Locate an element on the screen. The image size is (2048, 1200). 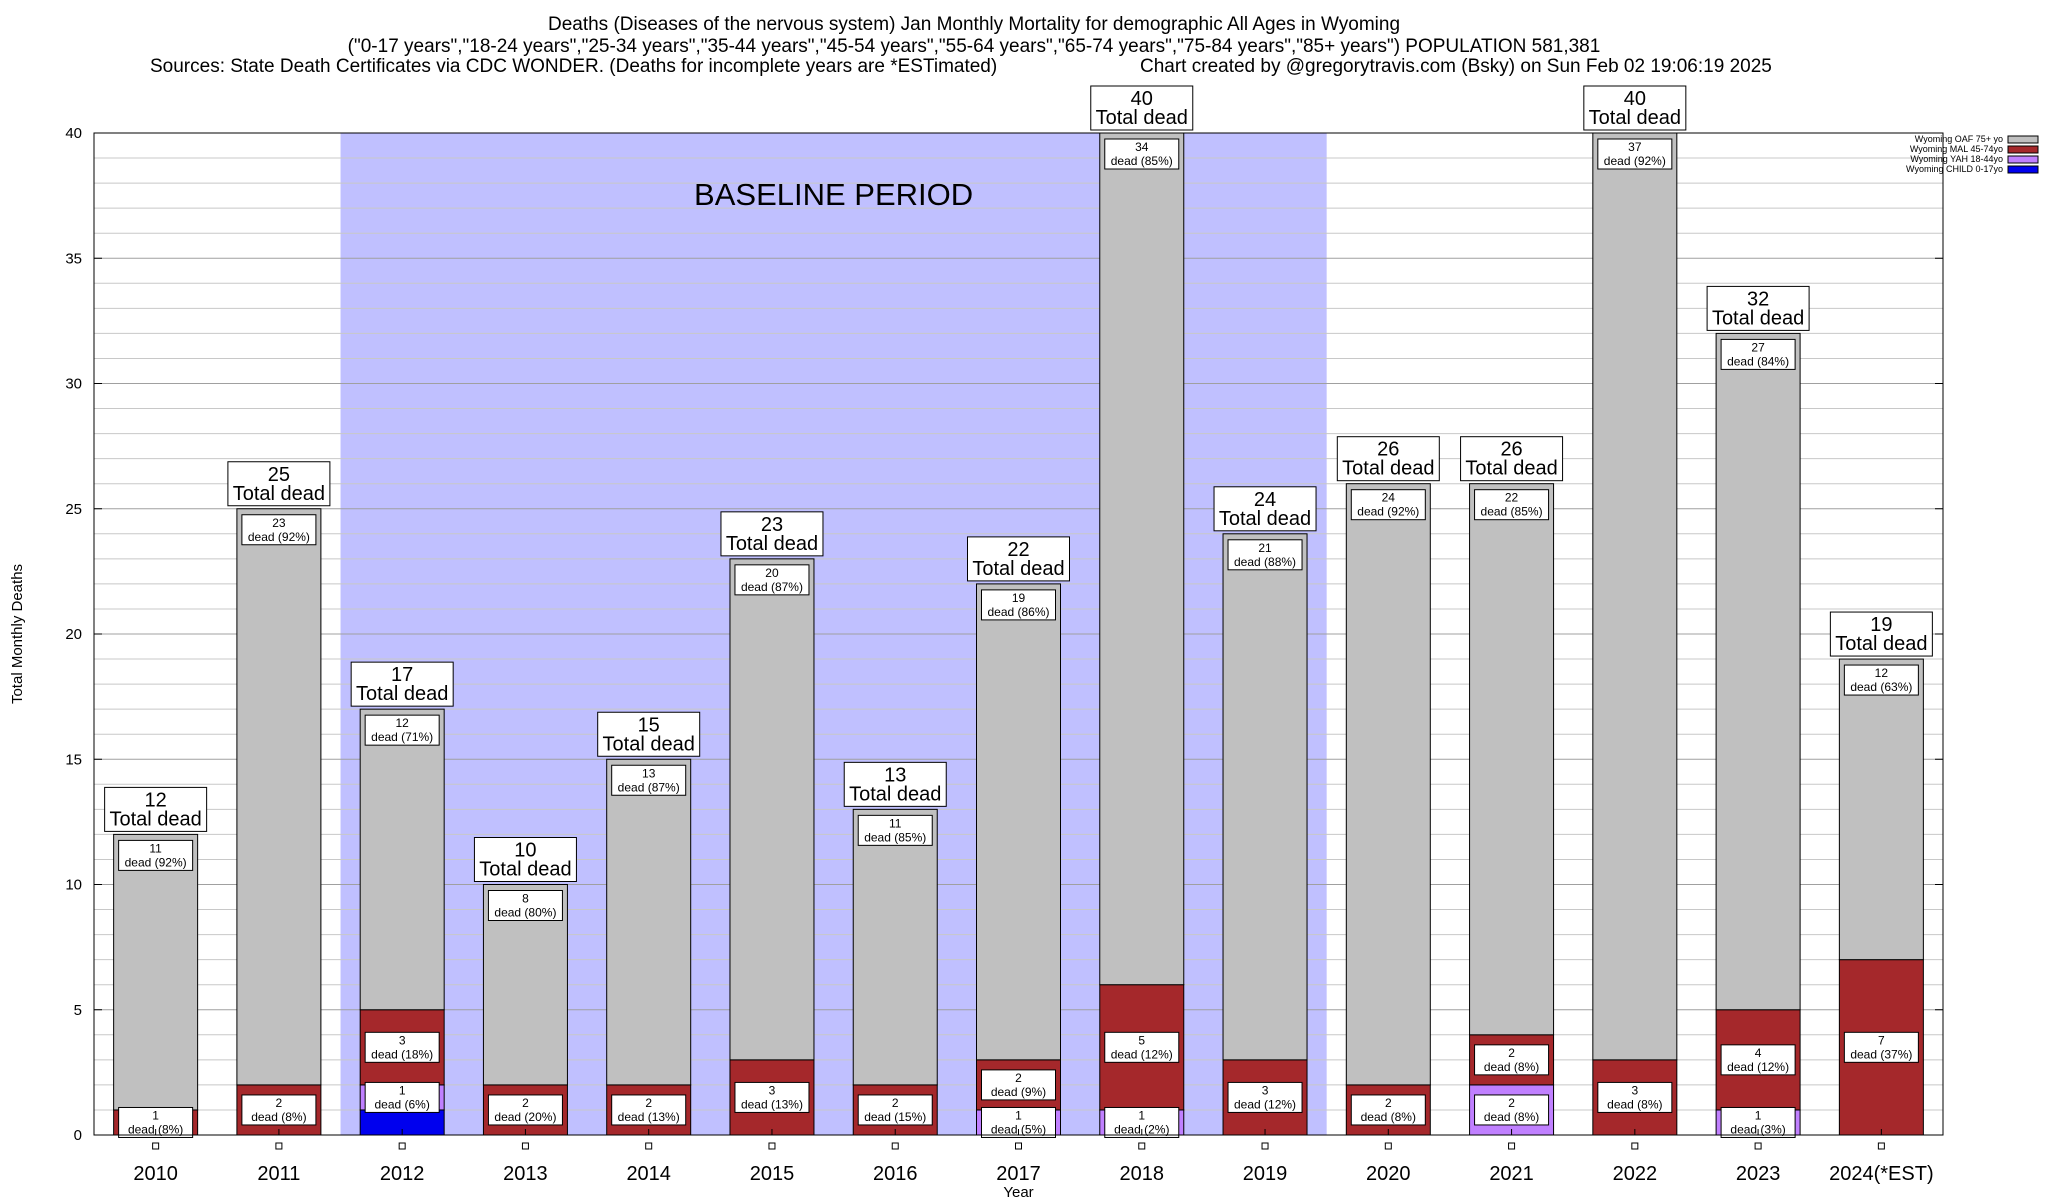
segment-label: dead (12%) is located at coordinates (1142, 1054).